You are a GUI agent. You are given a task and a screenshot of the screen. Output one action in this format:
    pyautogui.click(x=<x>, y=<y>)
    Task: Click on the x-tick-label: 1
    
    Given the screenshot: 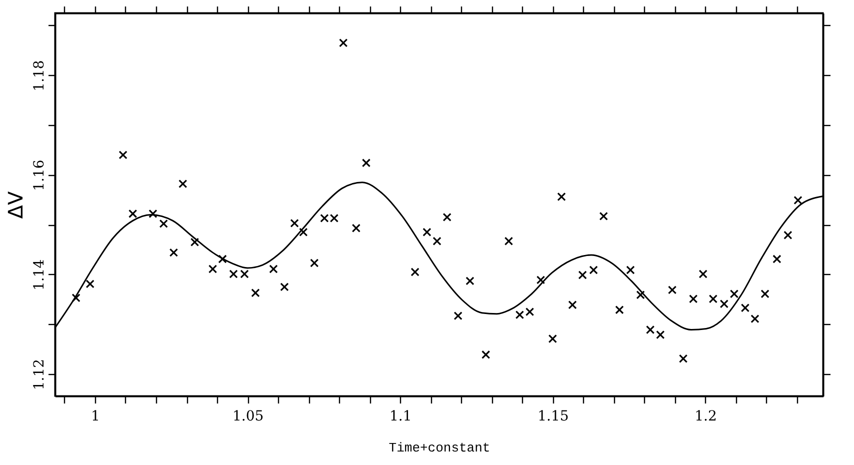 What is the action you would take?
    pyautogui.click(x=95, y=416)
    